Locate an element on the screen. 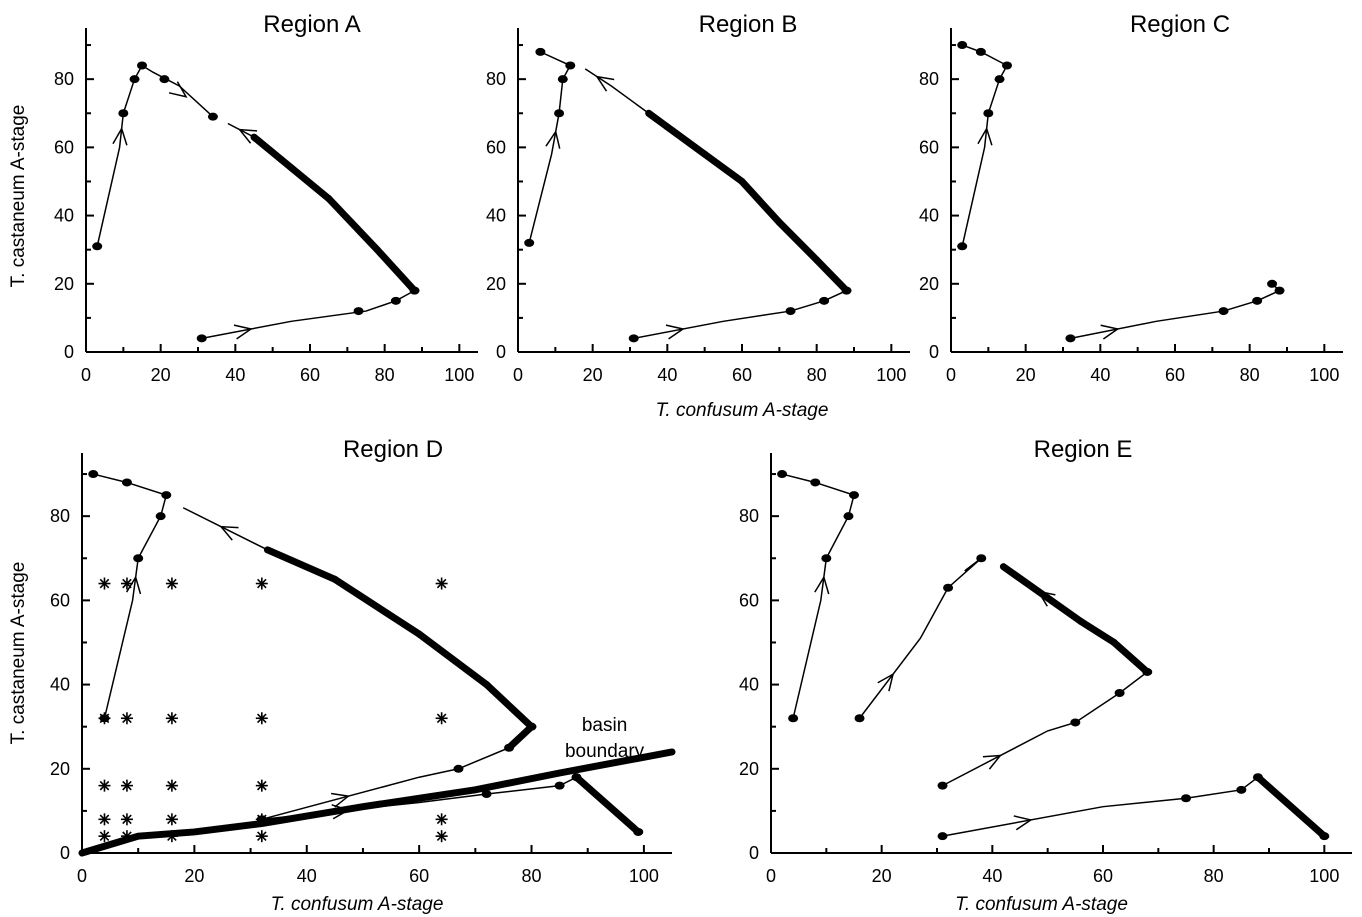 Image resolution: width=1362 pixels, height=917 pixels. panel-title: Region B is located at coordinates (748, 24).